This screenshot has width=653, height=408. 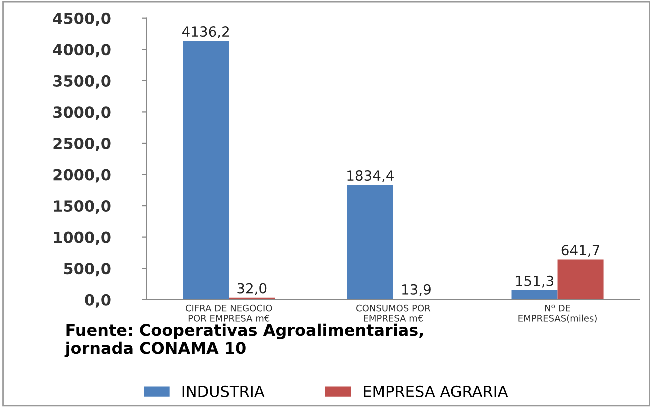 What do you see at coordinates (82, 113) in the screenshot?
I see `y-tick-label: 3000,0` at bounding box center [82, 113].